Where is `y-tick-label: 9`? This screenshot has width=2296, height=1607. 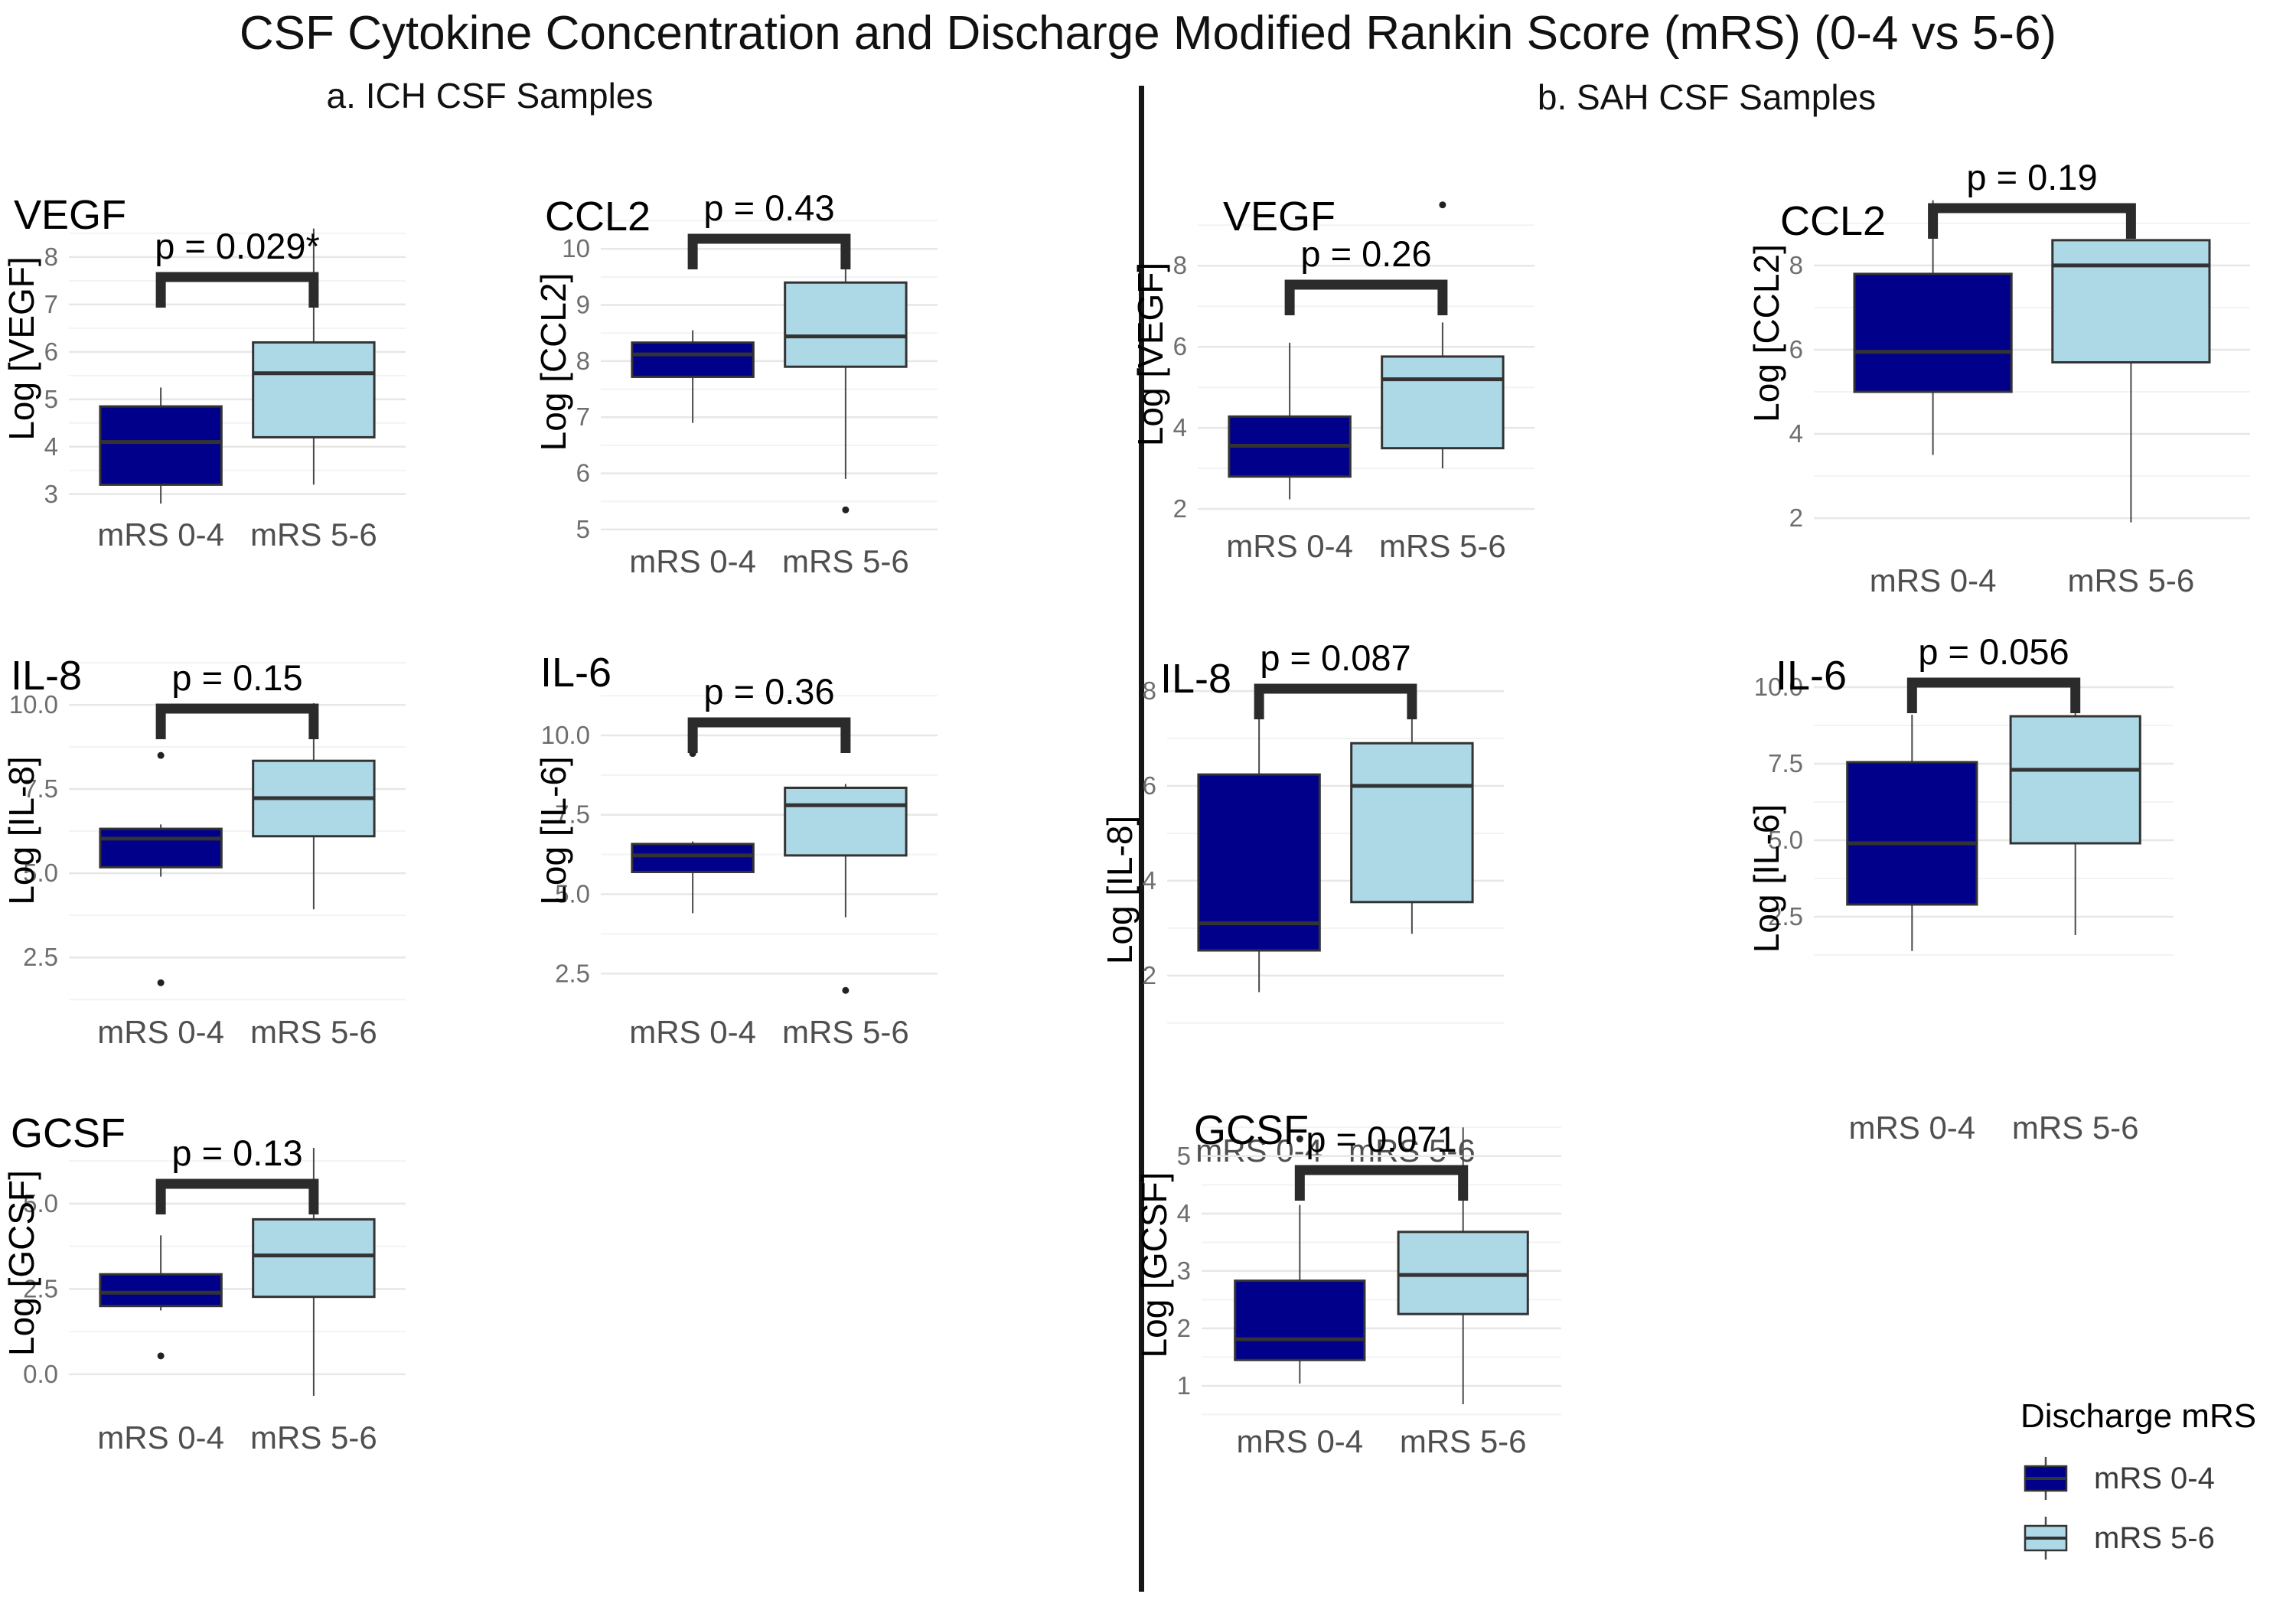
y-tick-label: 9 is located at coordinates (583, 305).